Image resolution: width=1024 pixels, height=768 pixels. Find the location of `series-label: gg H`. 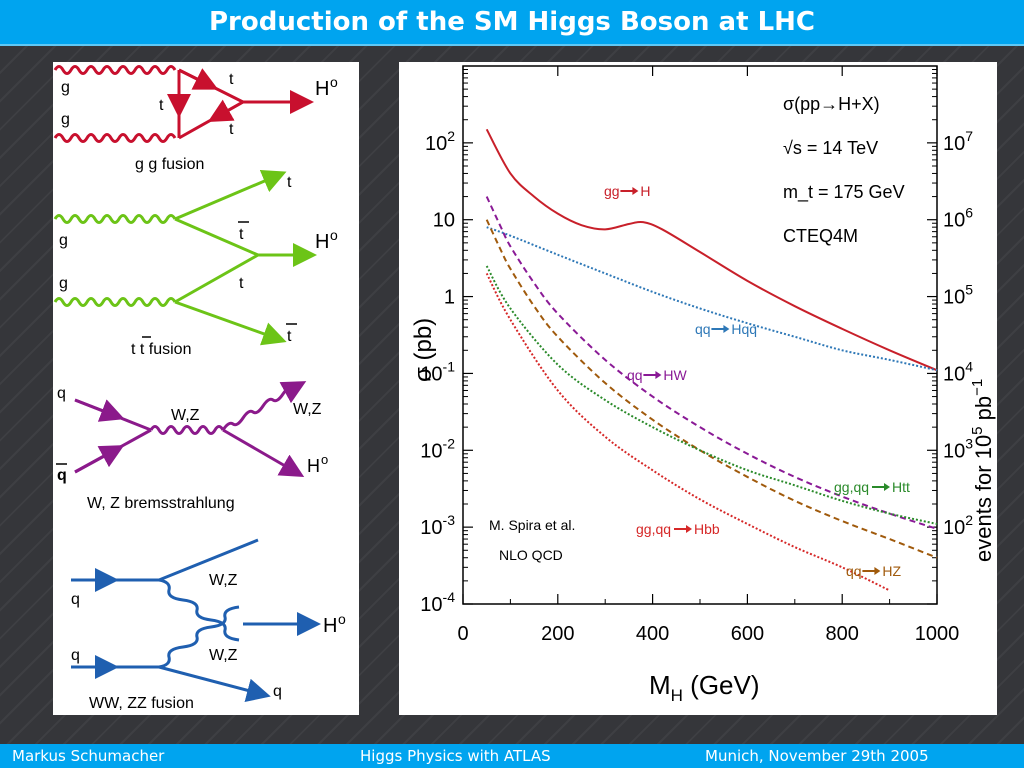

series-label: gg H is located at coordinates (627, 191).